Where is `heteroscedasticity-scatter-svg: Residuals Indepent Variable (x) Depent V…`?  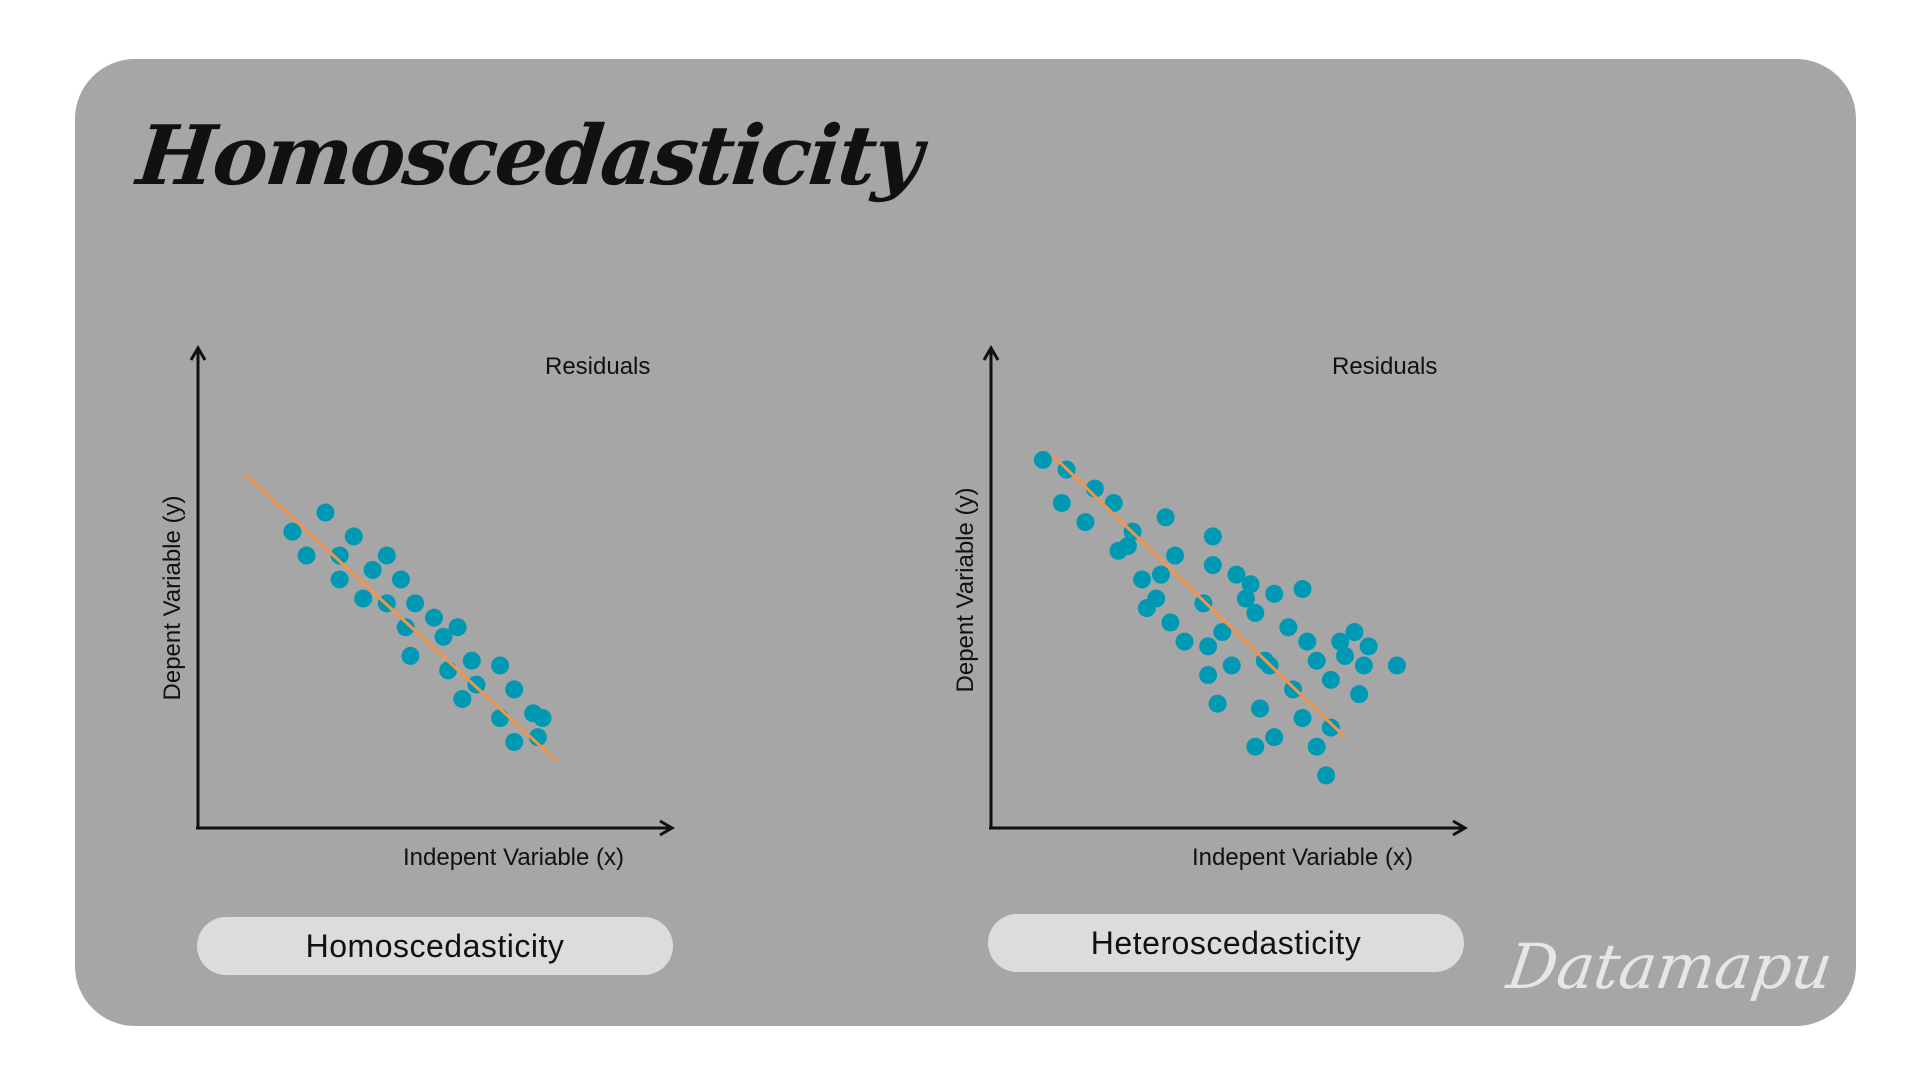
heteroscedasticity-scatter-svg: Residuals Indepent Variable (x) Depent V… is located at coordinates (1210, 608).